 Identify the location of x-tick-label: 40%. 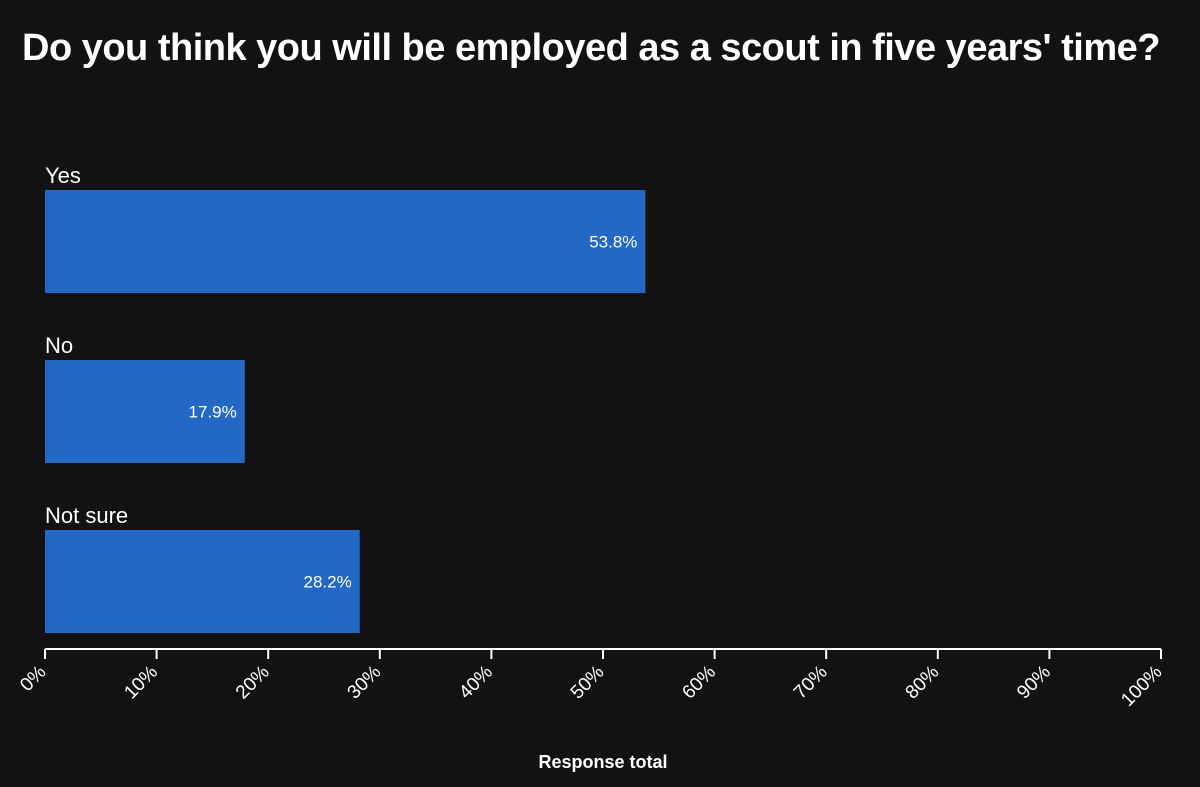
(476, 683).